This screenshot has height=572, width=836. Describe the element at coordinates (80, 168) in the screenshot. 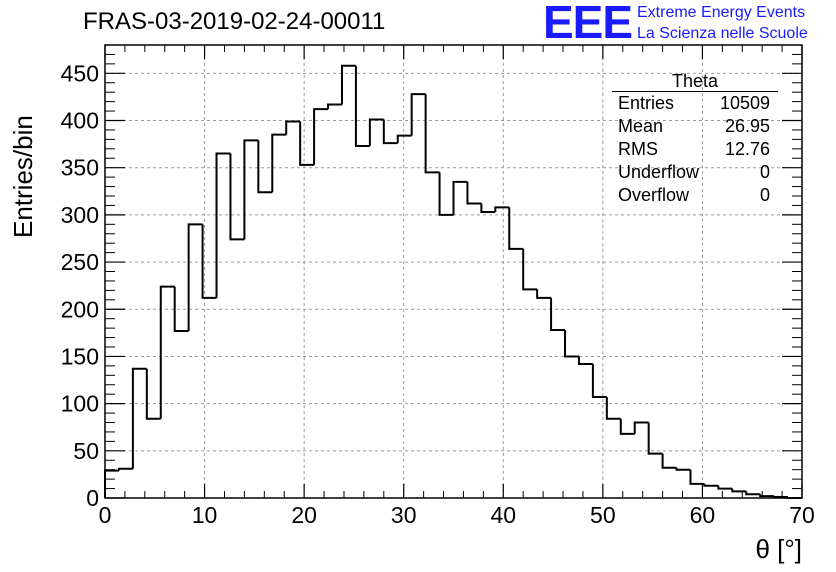

I see `y-tick-label: 350` at that location.